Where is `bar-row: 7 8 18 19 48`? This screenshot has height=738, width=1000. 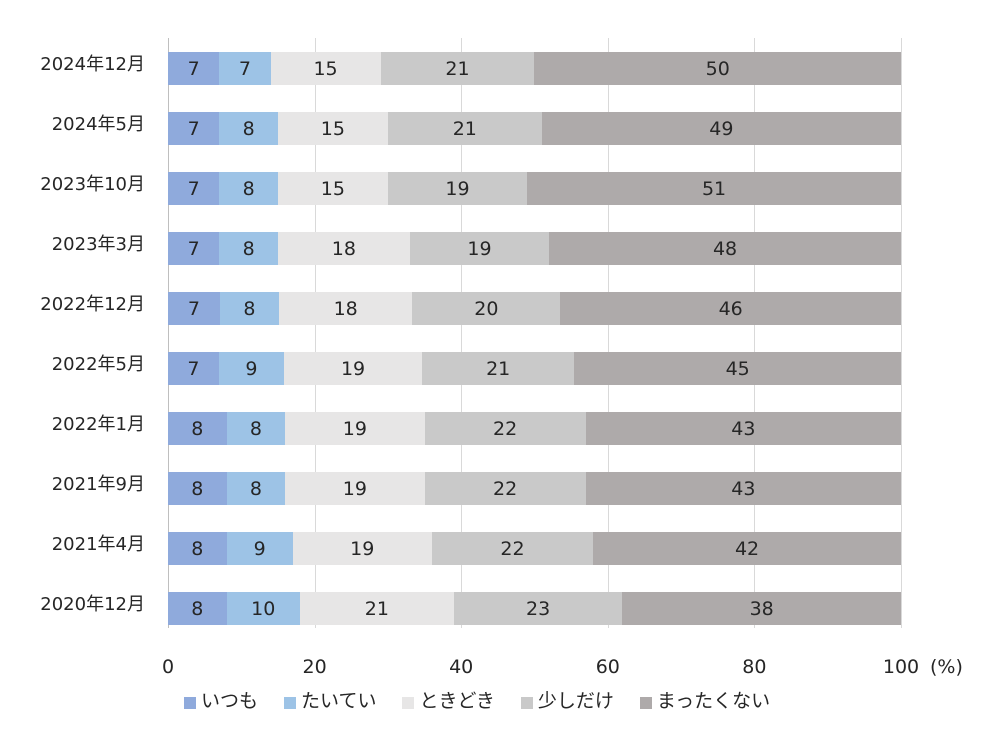
bar-row: 7 8 18 19 48 is located at coordinates (534, 248).